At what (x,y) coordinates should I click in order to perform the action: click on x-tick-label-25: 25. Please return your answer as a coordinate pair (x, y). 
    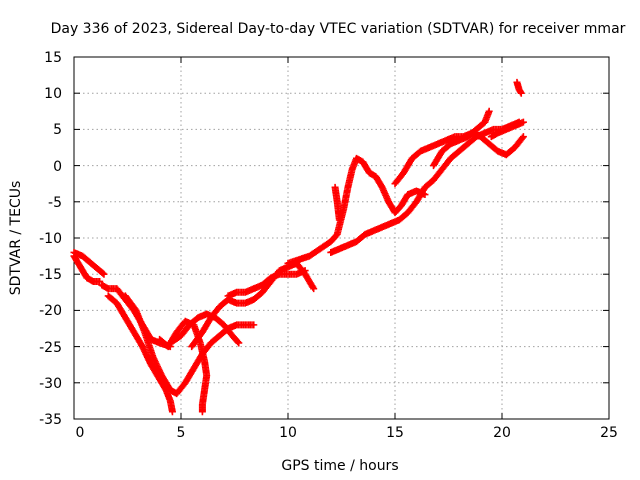
    Looking at the image, I should click on (609, 433).